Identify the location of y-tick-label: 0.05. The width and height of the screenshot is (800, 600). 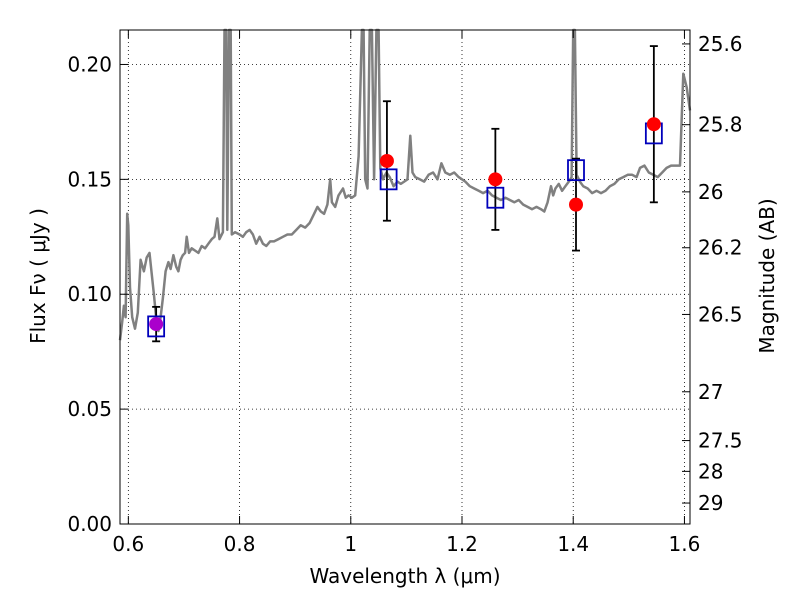
(89, 409).